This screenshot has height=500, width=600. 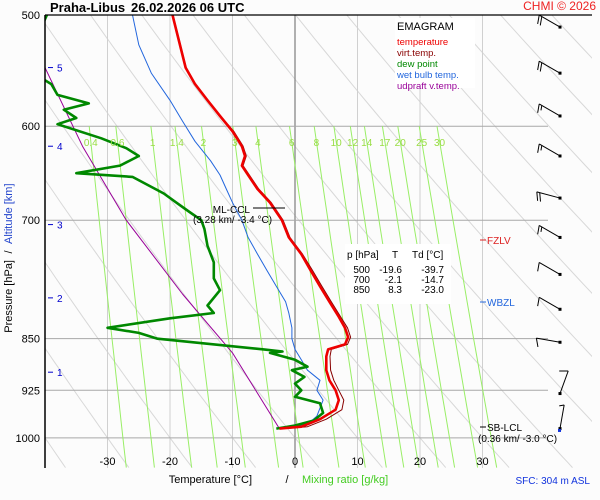 What do you see at coordinates (499, 241) in the screenshot?
I see `fzlv-label: FZLV` at bounding box center [499, 241].